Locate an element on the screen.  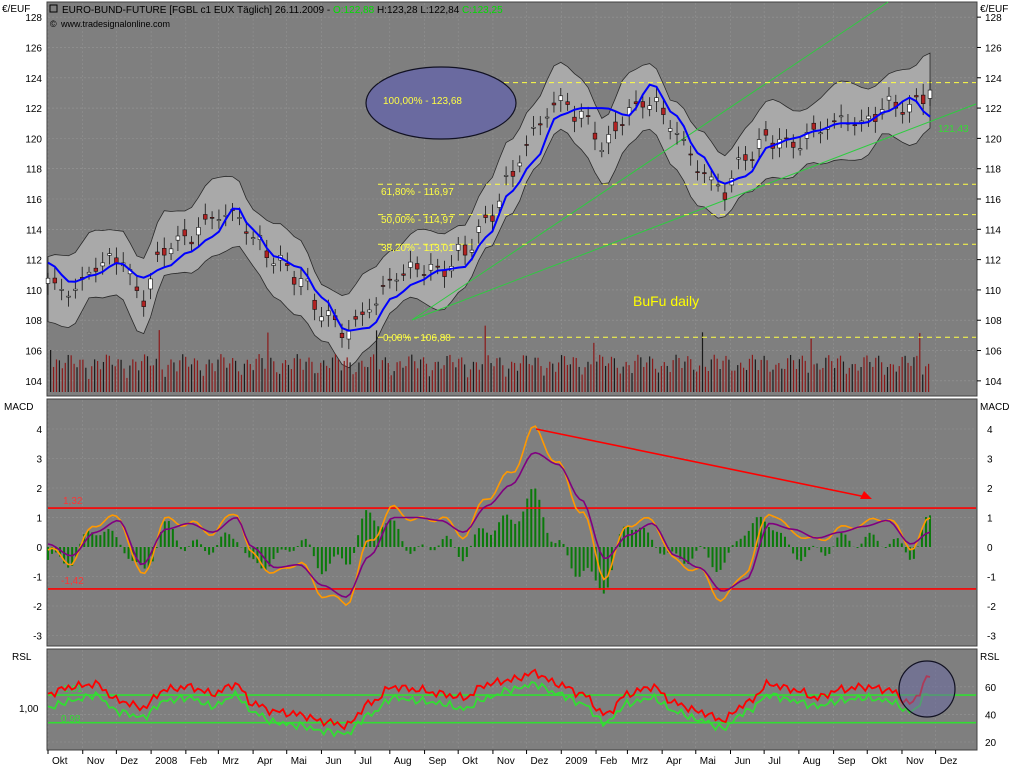
fib-label-50: 50,00% - 114,97 is located at coordinates (417, 220).